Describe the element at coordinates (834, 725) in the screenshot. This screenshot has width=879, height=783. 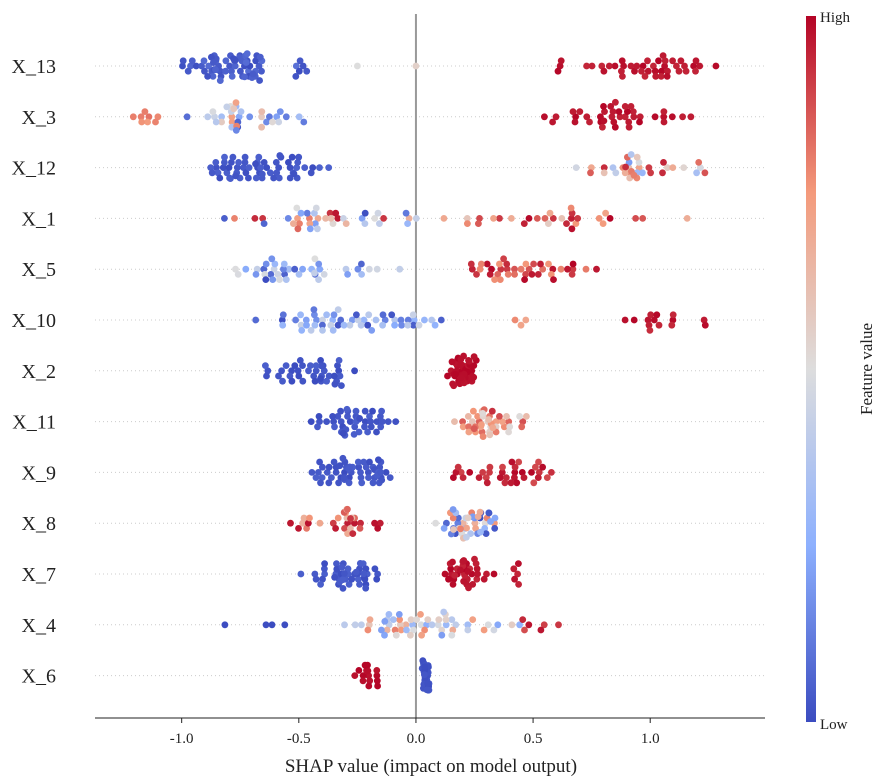
I see `colorbar-low-label: Low` at that location.